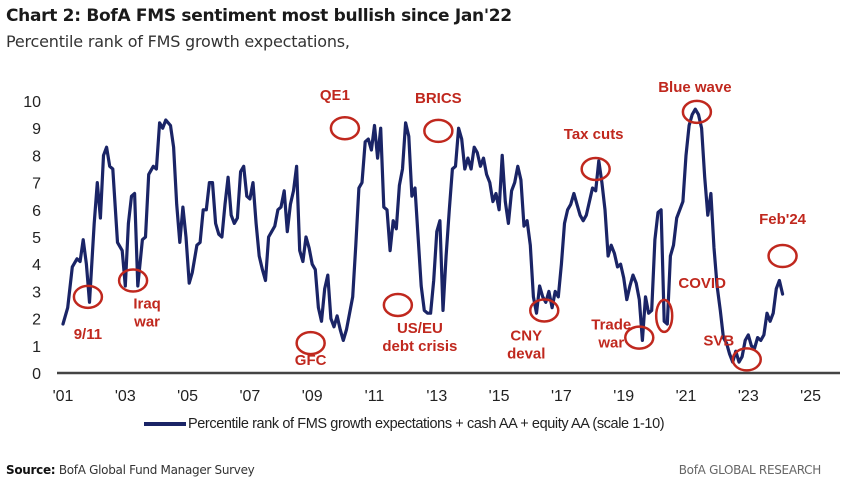 This screenshot has width=845, height=488. I want to click on y-tick-label: 9, so click(36, 129).